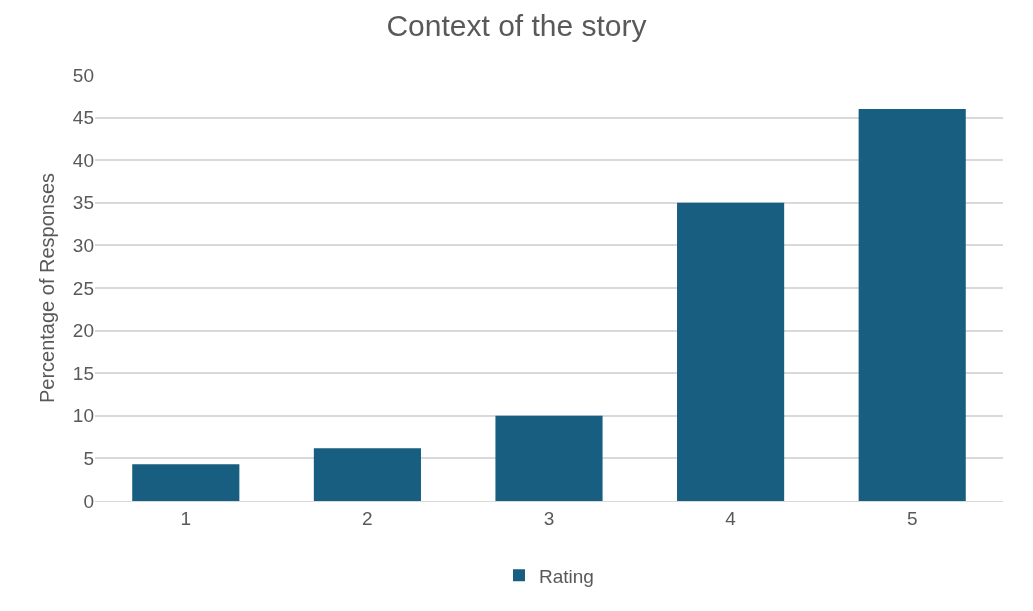 This screenshot has width=1033, height=611. What do you see at coordinates (88, 501) in the screenshot?
I see `y-tick-label: 0` at bounding box center [88, 501].